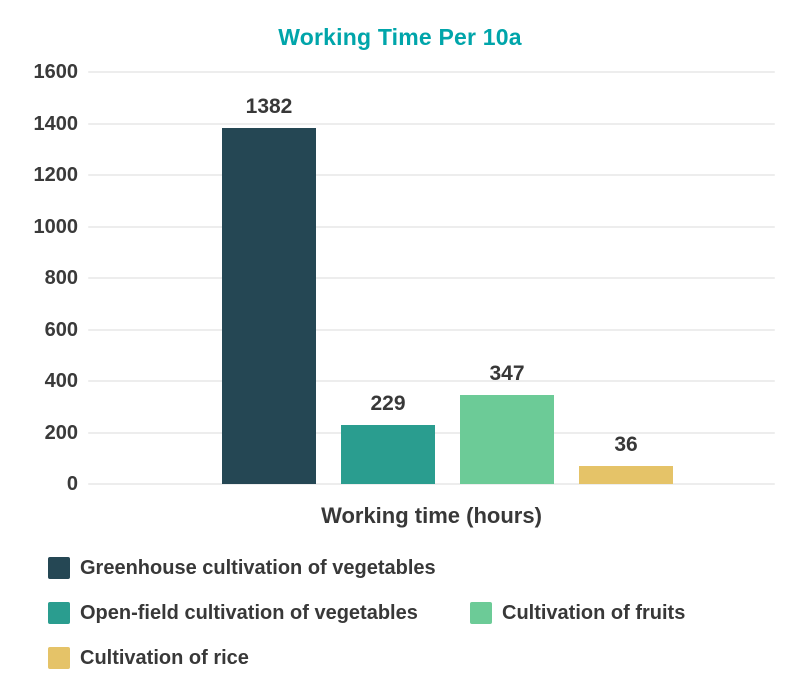 The width and height of the screenshot is (800, 684). I want to click on legend-item-3: Cultivation of rice, so click(148, 658).